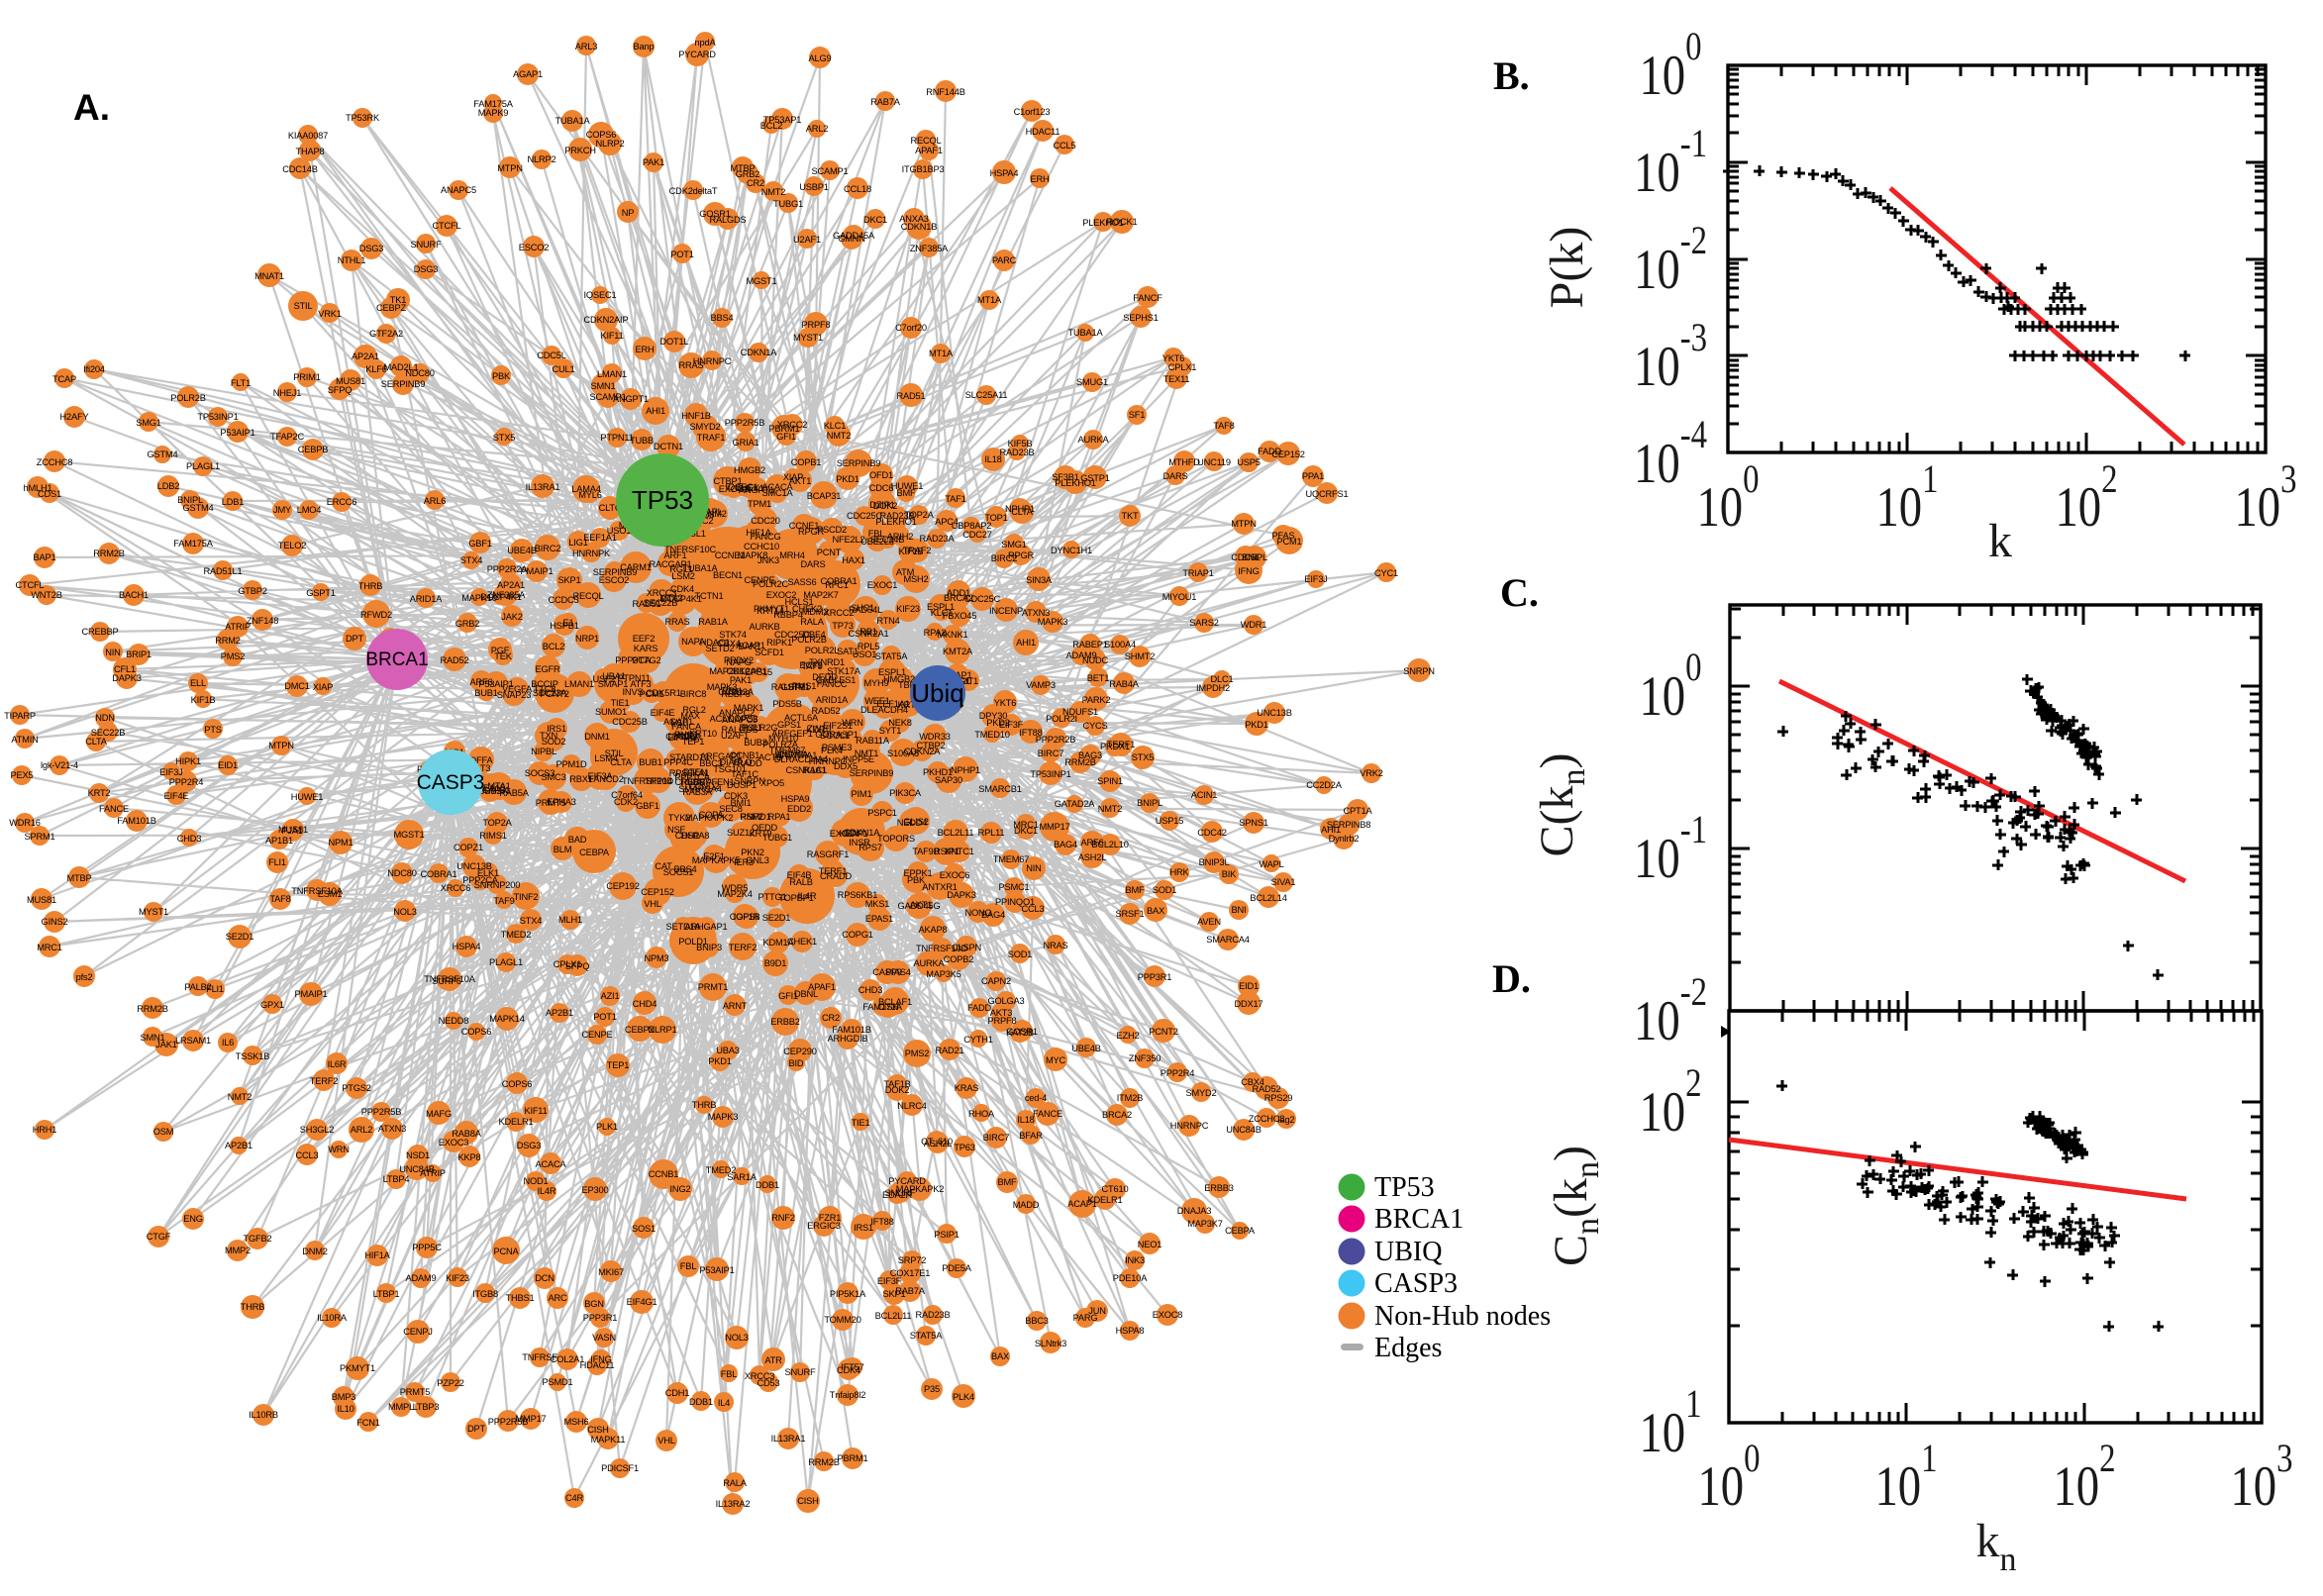  I want to click on svg-text: GOSR1, so click(715, 214).